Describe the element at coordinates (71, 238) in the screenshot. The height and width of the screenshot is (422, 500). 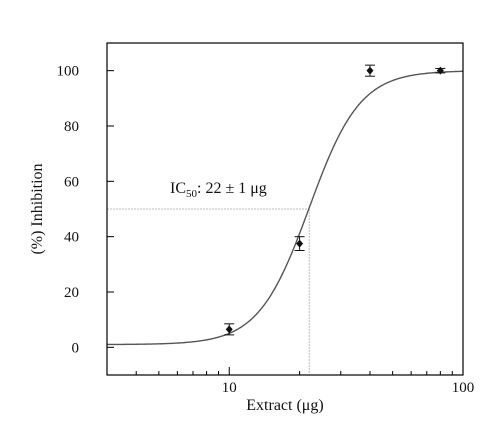
I see `y-tick-label: 40` at that location.